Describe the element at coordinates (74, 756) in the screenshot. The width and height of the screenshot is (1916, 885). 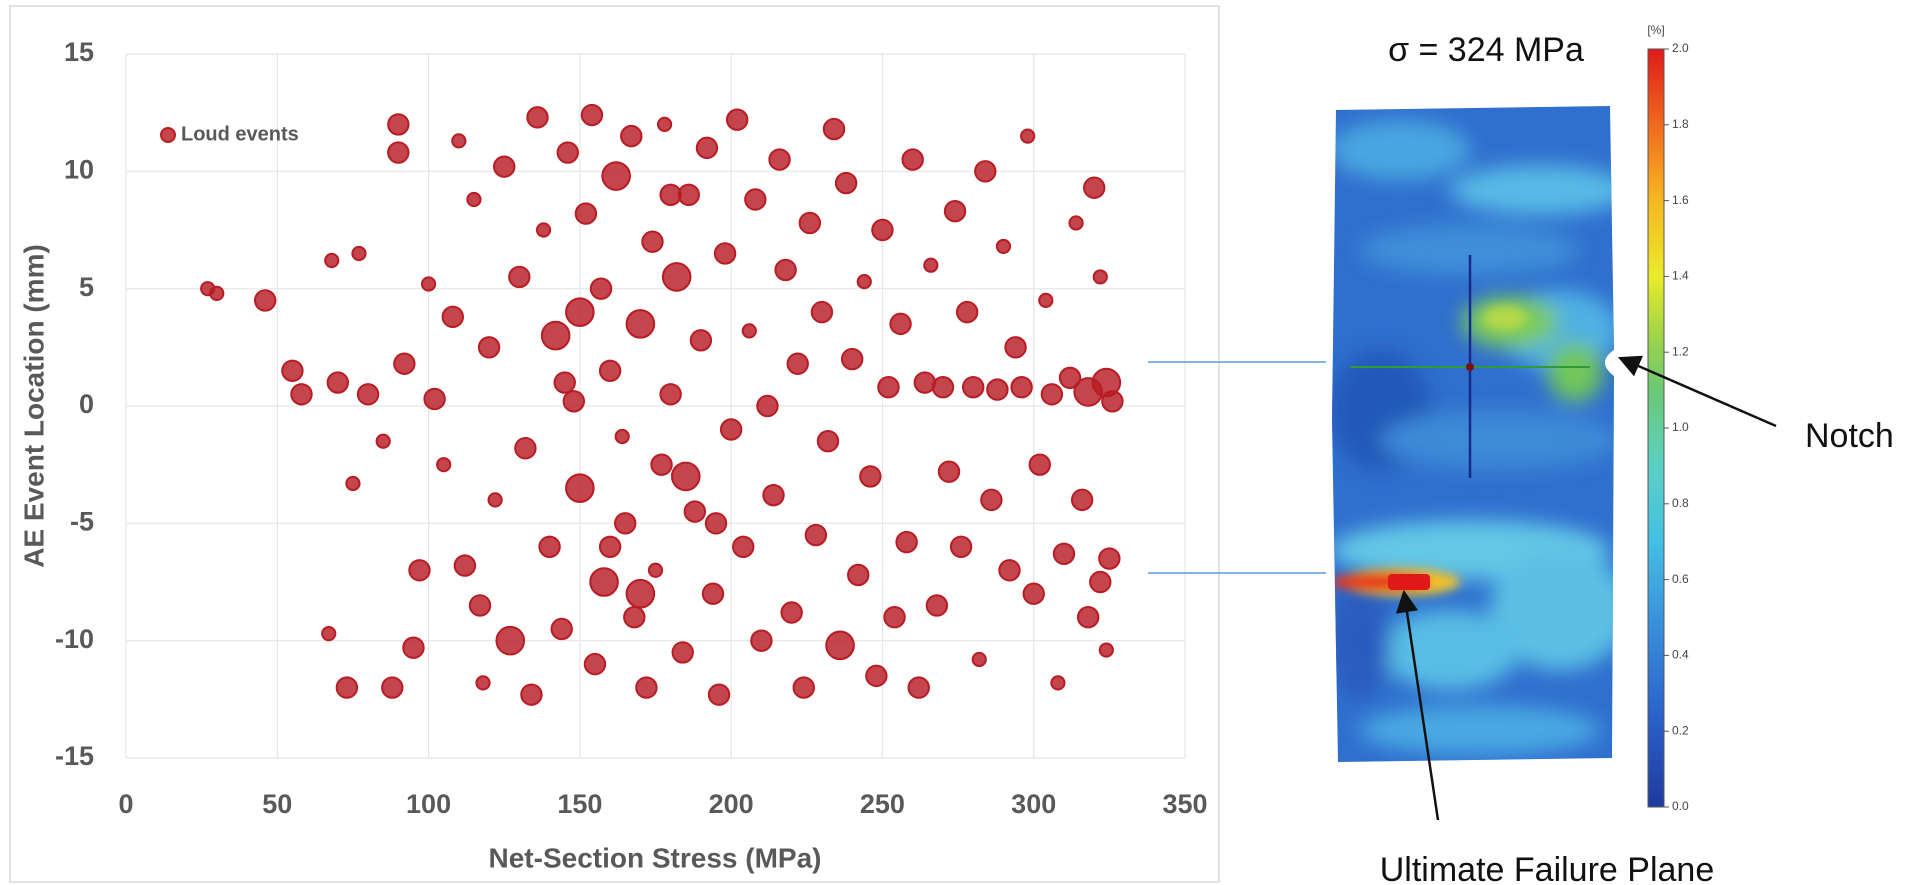
I see `y-tick-label: -15` at that location.